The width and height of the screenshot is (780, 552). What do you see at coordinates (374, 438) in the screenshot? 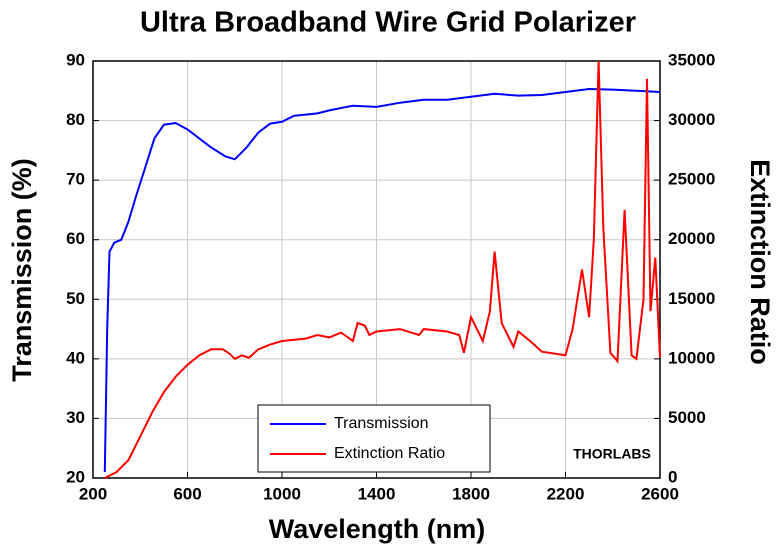
I see `legend-box` at bounding box center [374, 438].